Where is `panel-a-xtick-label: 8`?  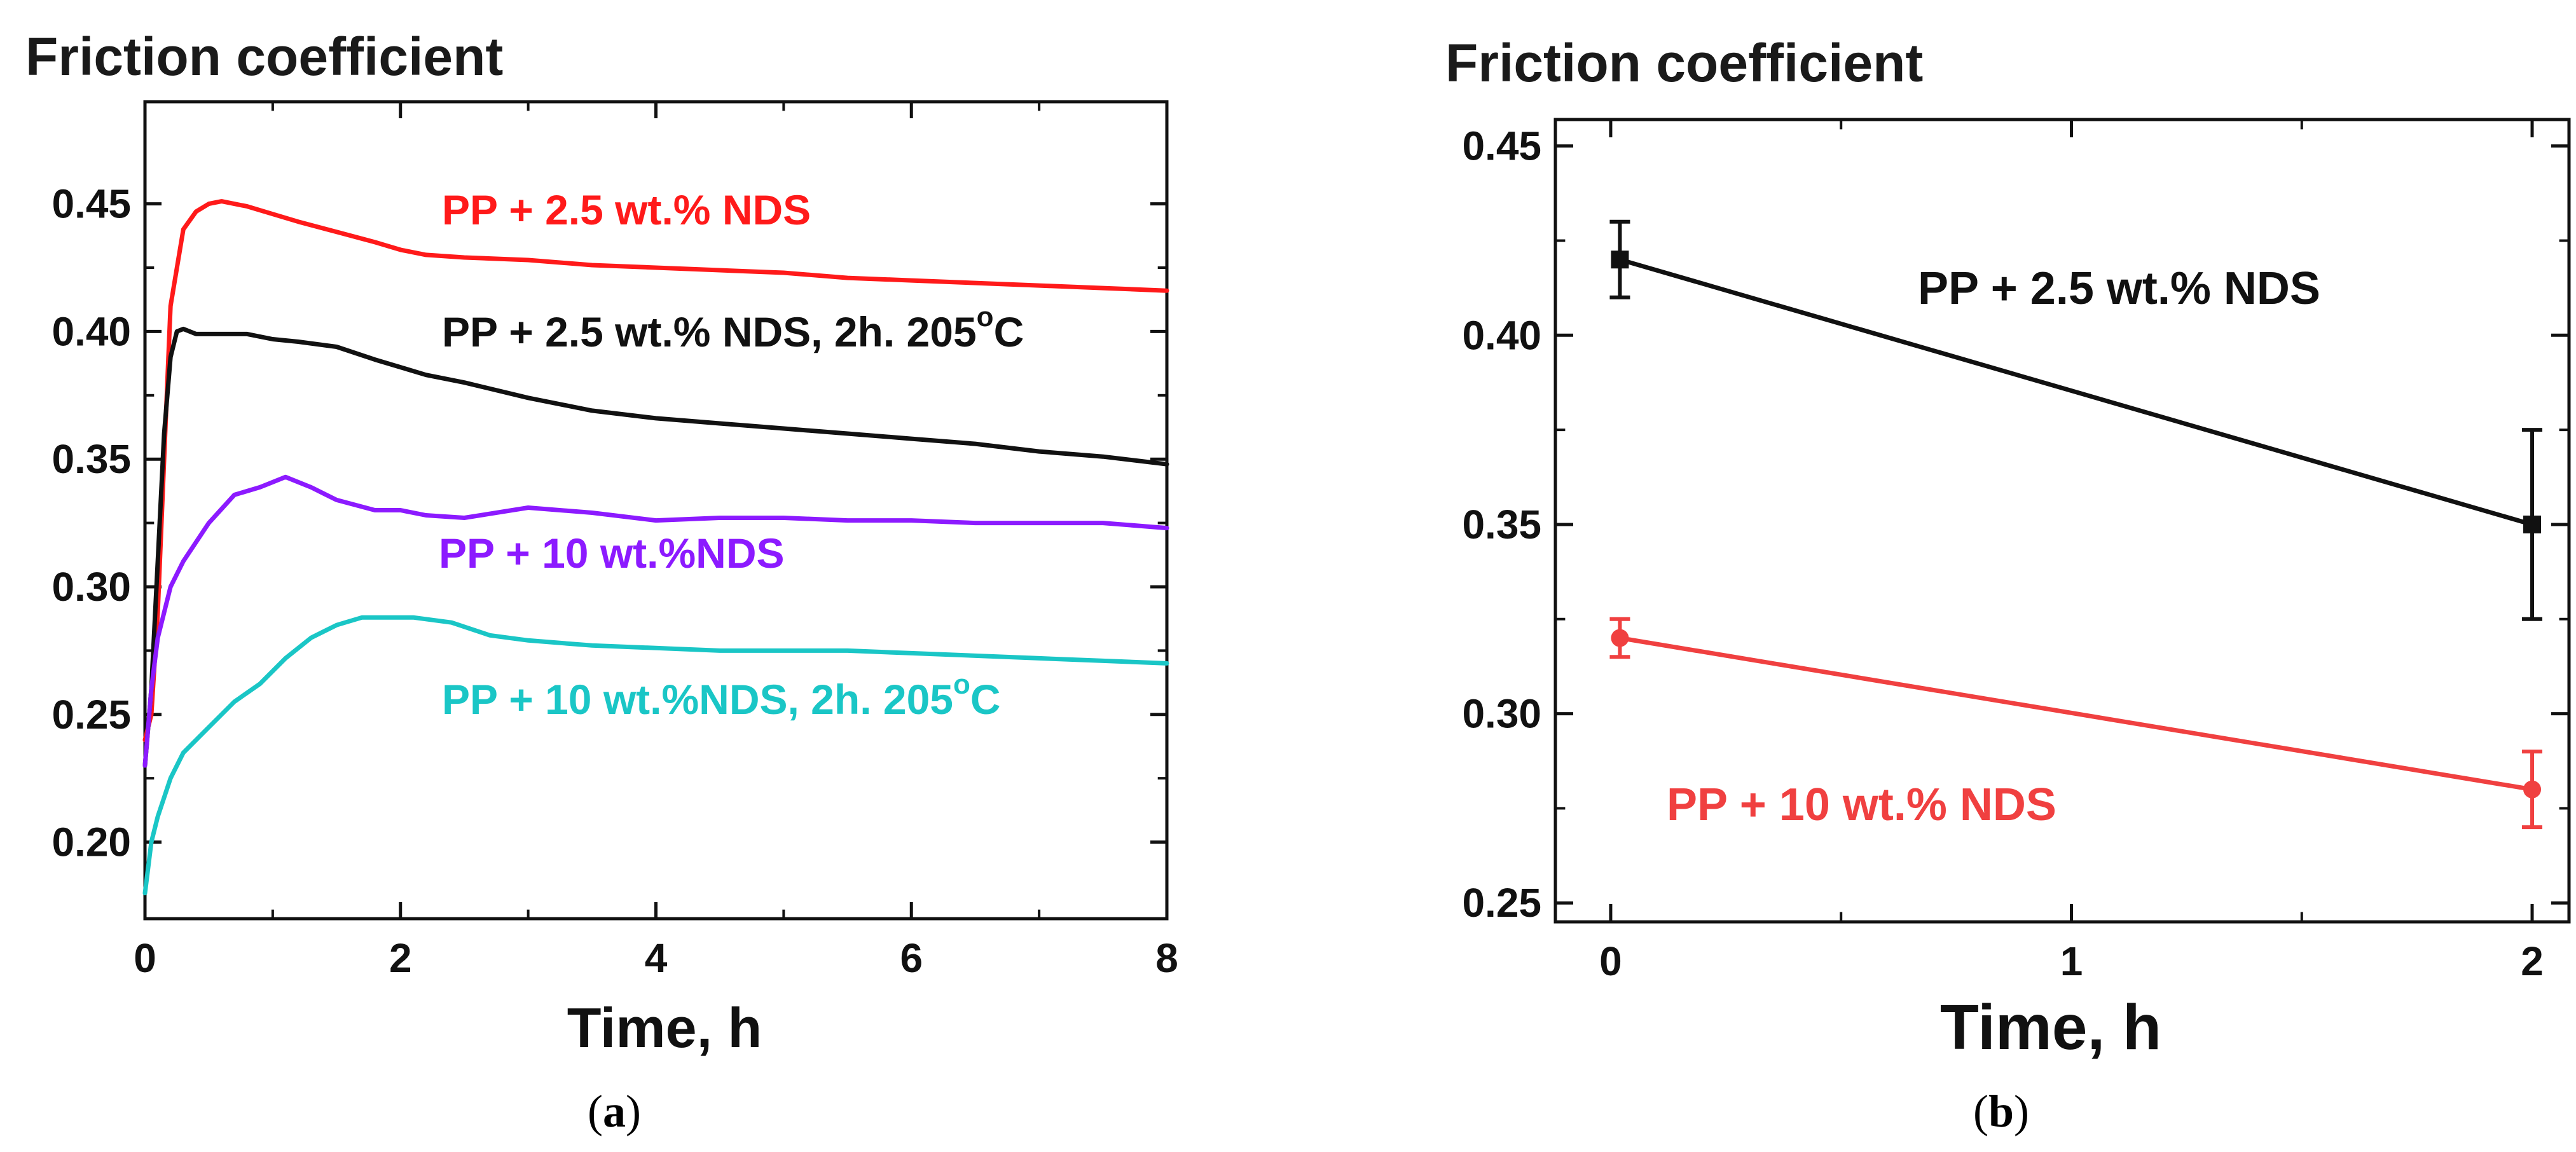
panel-a-xtick-label: 8 is located at coordinates (1166, 958).